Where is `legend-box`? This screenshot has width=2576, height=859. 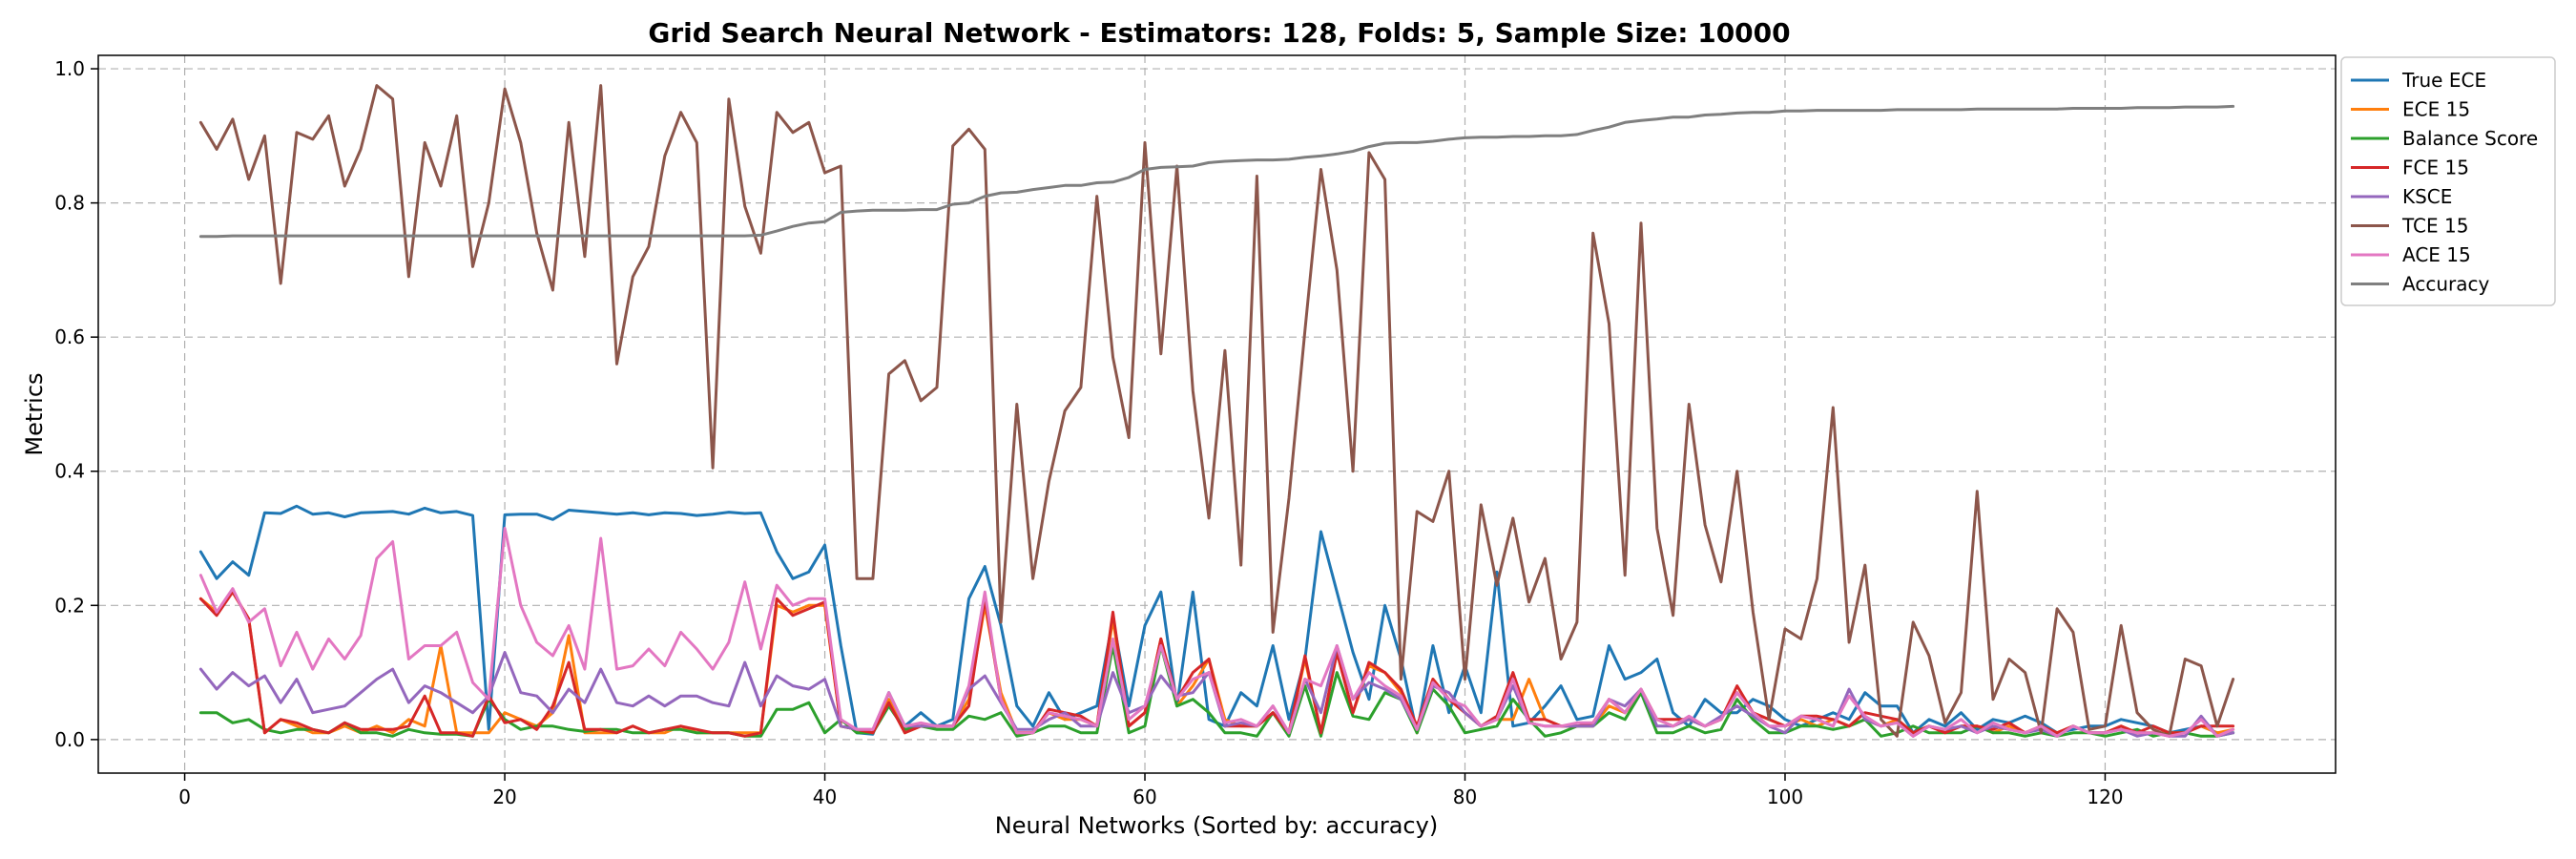
legend-box is located at coordinates (2448, 181).